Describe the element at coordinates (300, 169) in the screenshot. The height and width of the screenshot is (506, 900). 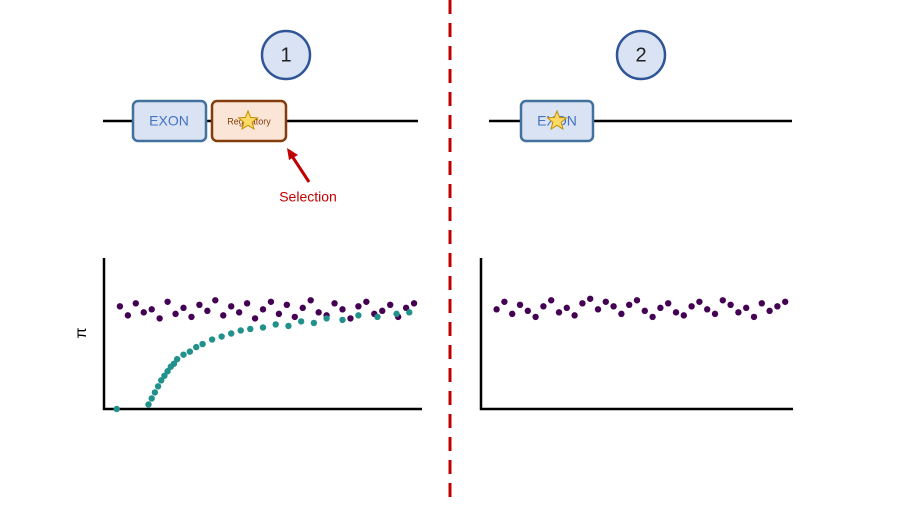
I see `arrow` at that location.